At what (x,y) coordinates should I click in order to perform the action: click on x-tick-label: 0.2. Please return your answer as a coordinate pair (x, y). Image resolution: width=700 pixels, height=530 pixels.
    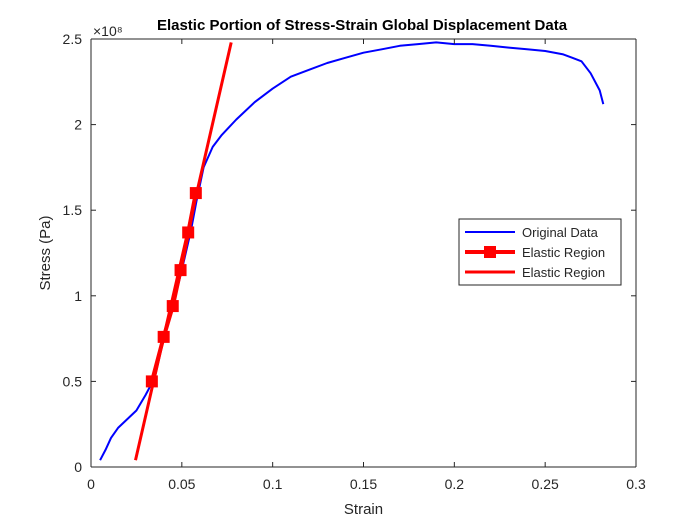
    Looking at the image, I should click on (455, 484).